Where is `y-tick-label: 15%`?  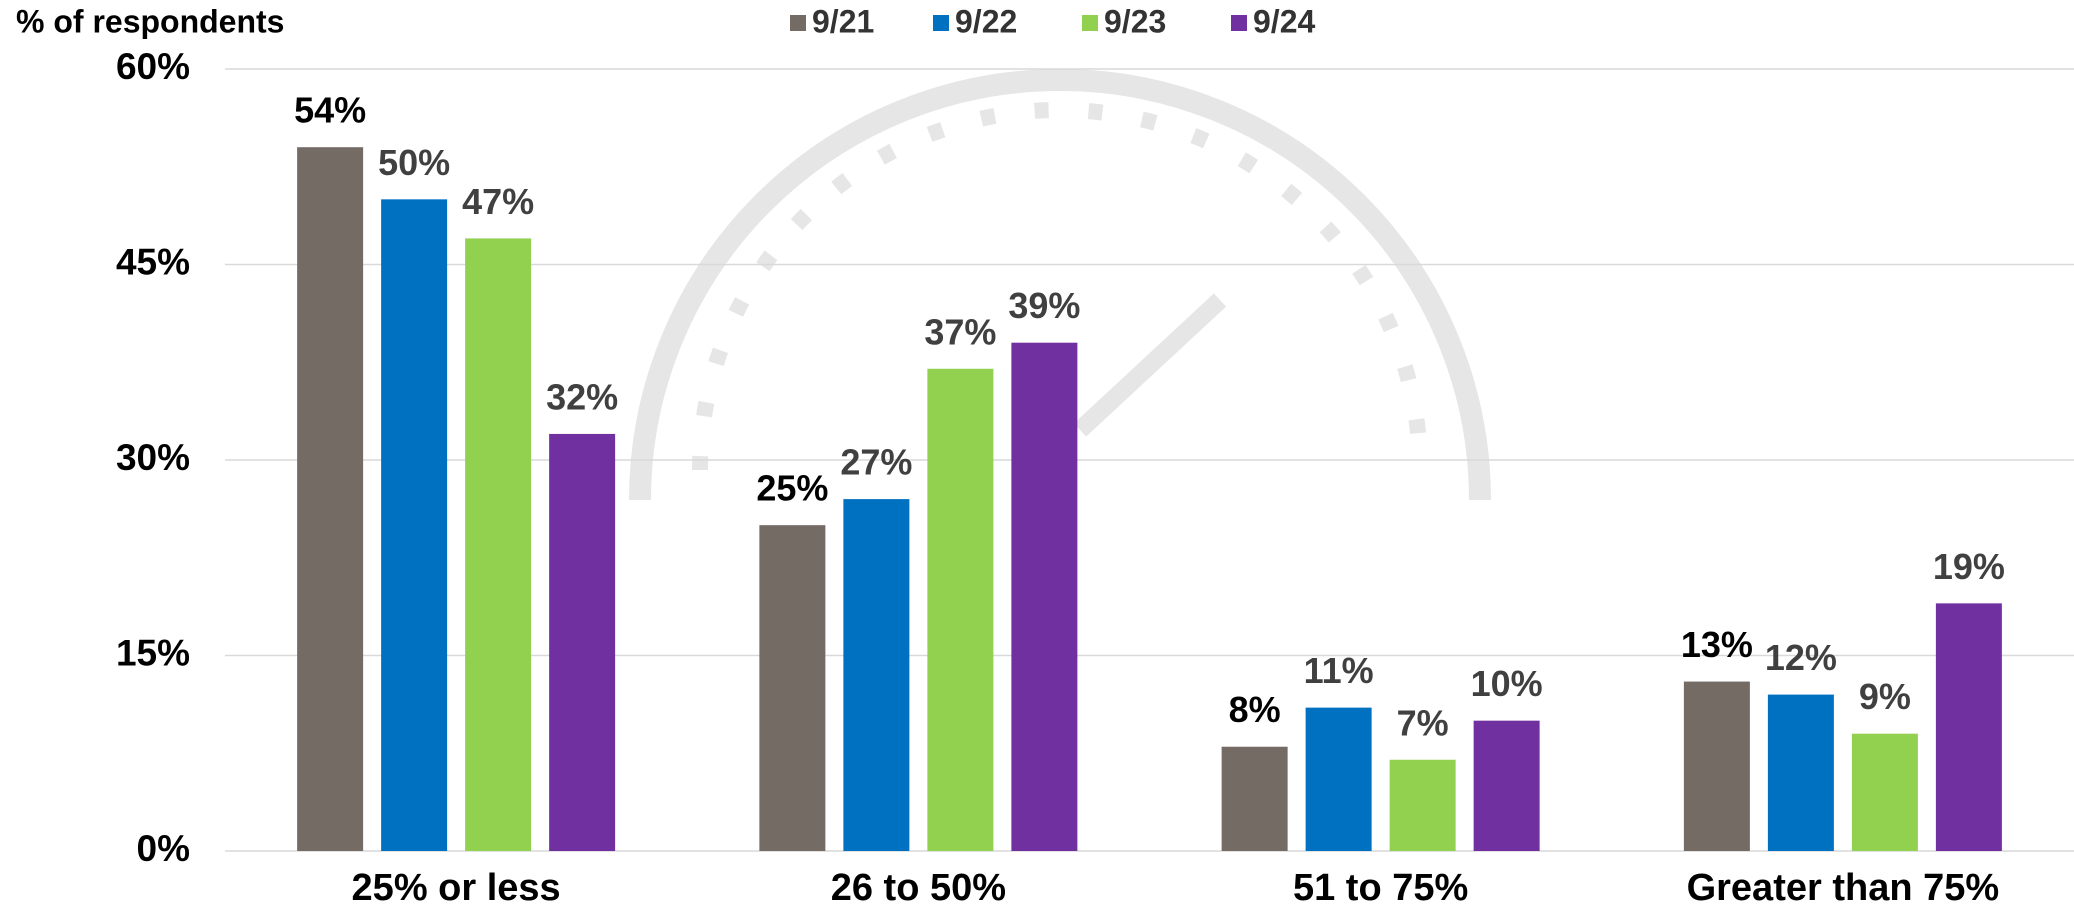
y-tick-label: 15% is located at coordinates (153, 652).